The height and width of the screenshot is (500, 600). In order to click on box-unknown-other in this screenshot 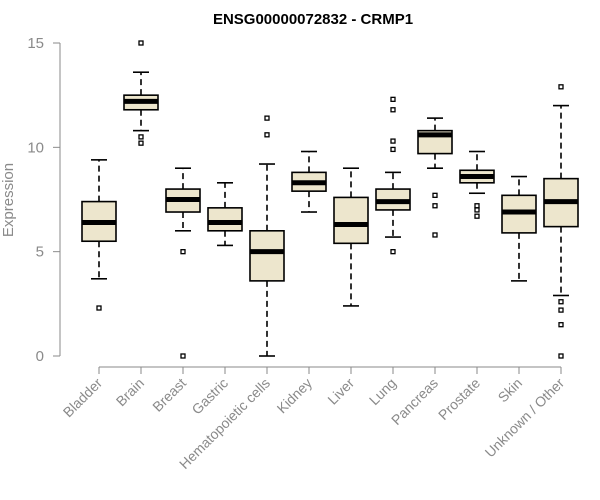, I will do `click(561, 221)`.